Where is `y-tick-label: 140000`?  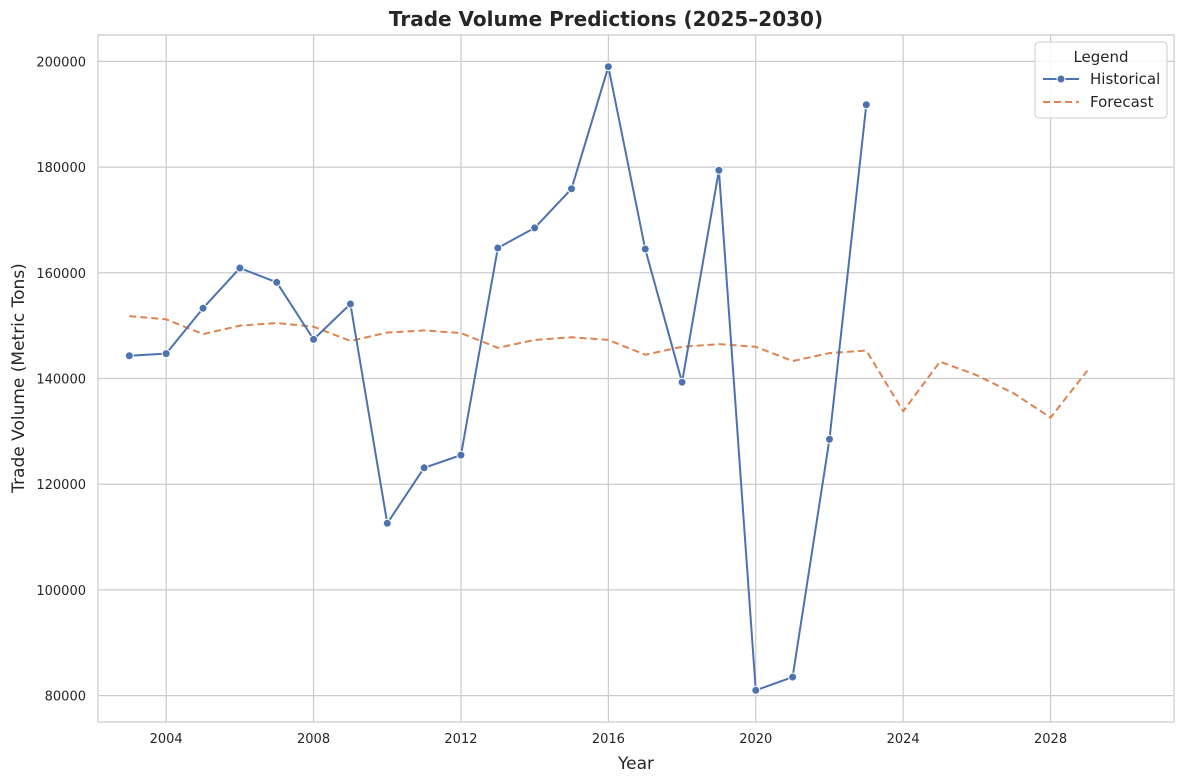 y-tick-label: 140000 is located at coordinates (61, 380).